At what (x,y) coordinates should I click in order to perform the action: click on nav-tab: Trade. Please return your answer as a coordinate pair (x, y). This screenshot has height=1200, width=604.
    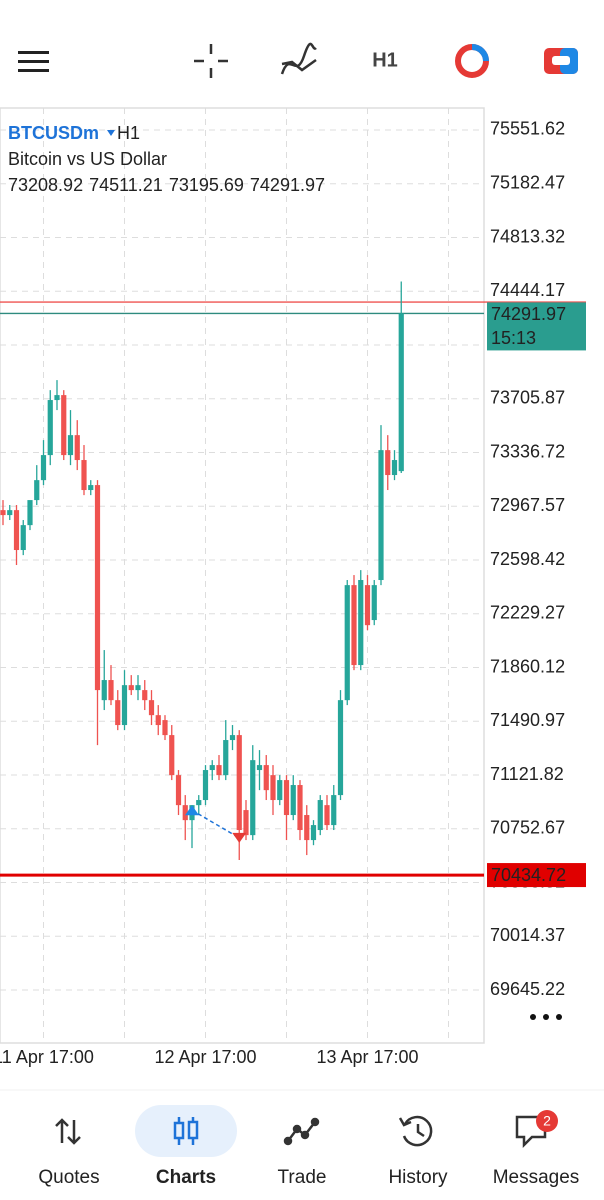
    Looking at the image, I should click on (302, 1177).